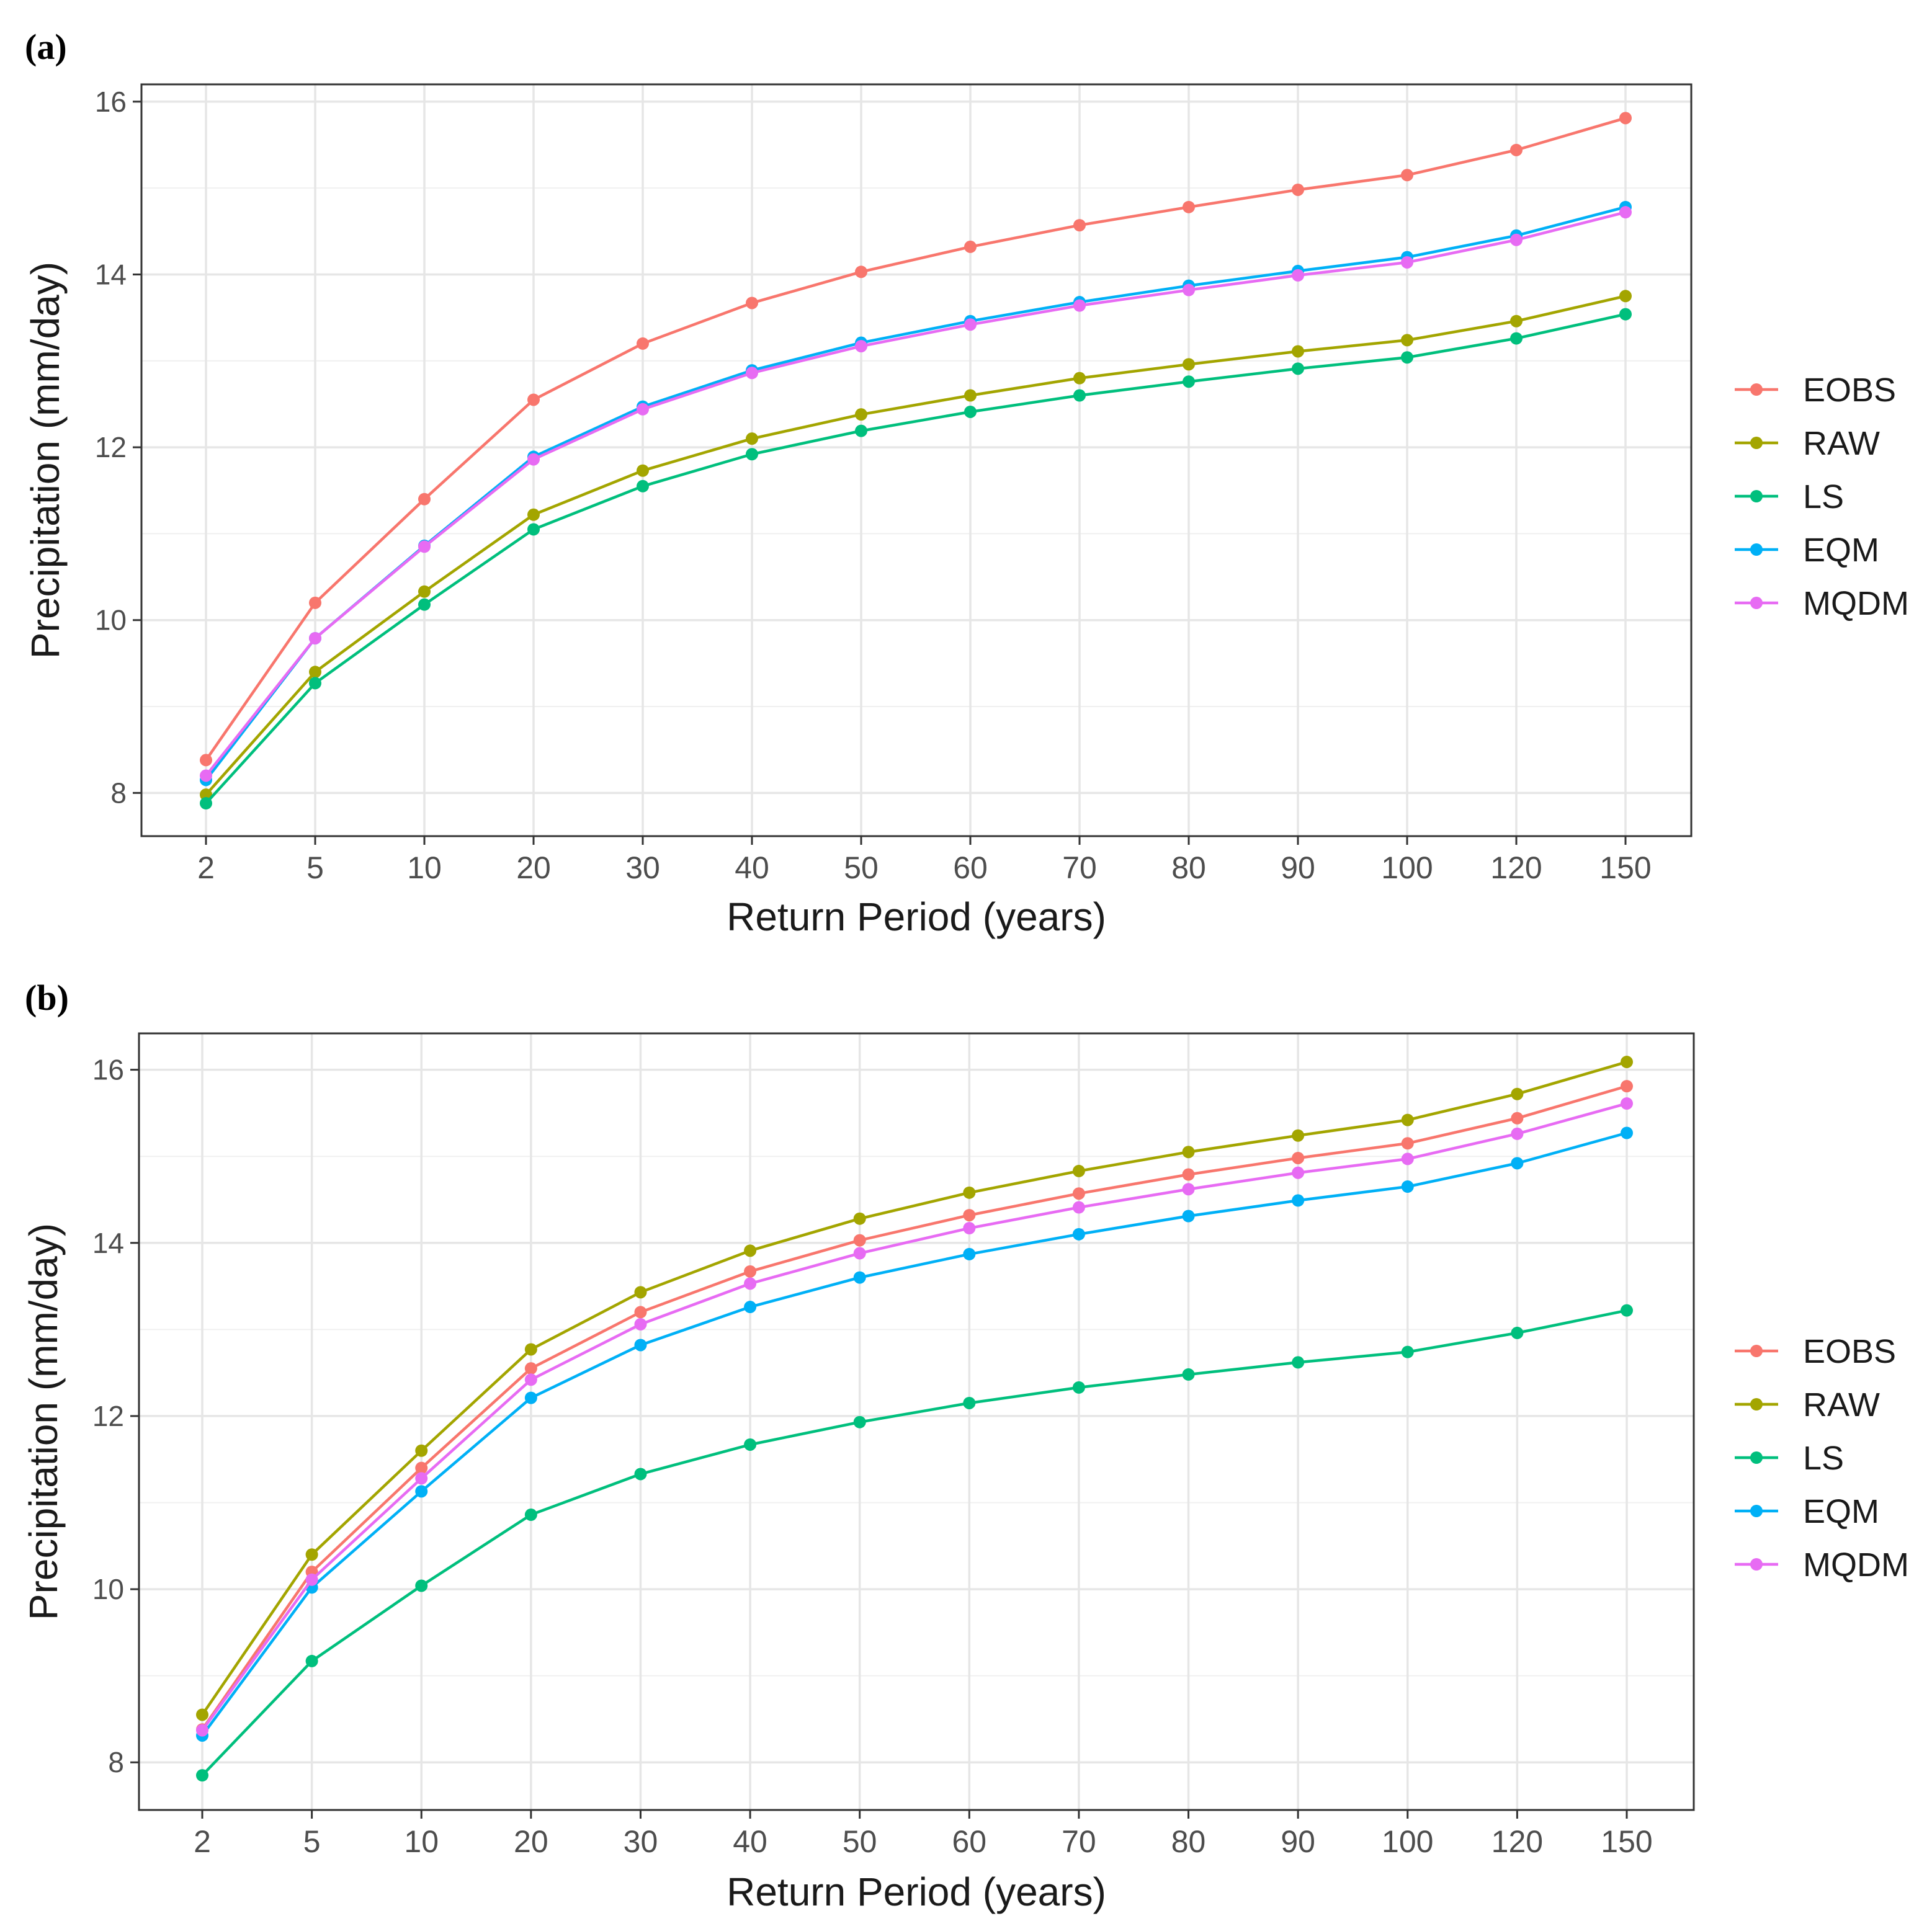 This screenshot has height=1921, width=1932. What do you see at coordinates (111, 447) in the screenshot?
I see `y-tick-label: 12` at bounding box center [111, 447].